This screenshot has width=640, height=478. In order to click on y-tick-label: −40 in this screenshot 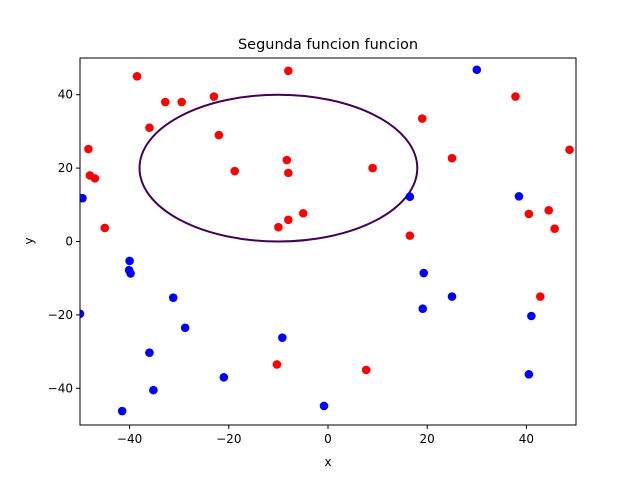, I will do `click(60, 388)`.